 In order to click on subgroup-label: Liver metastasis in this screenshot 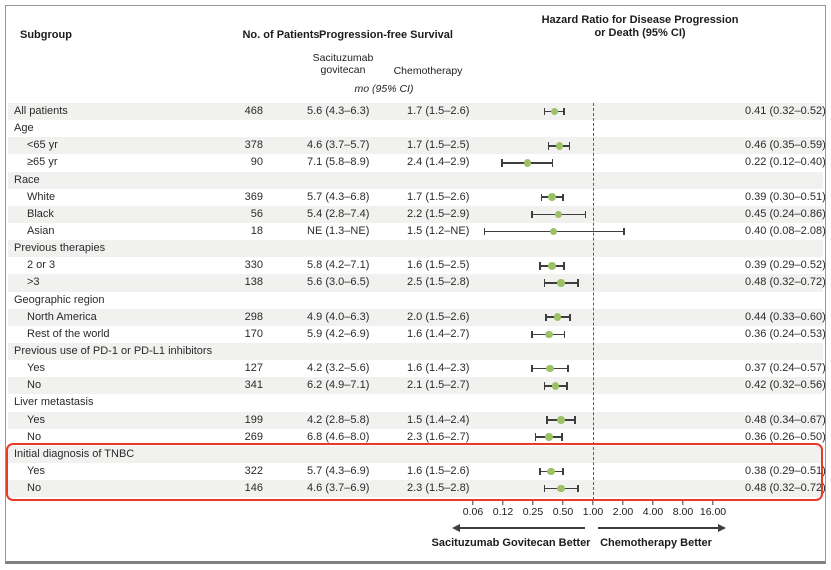, I will do `click(54, 402)`.